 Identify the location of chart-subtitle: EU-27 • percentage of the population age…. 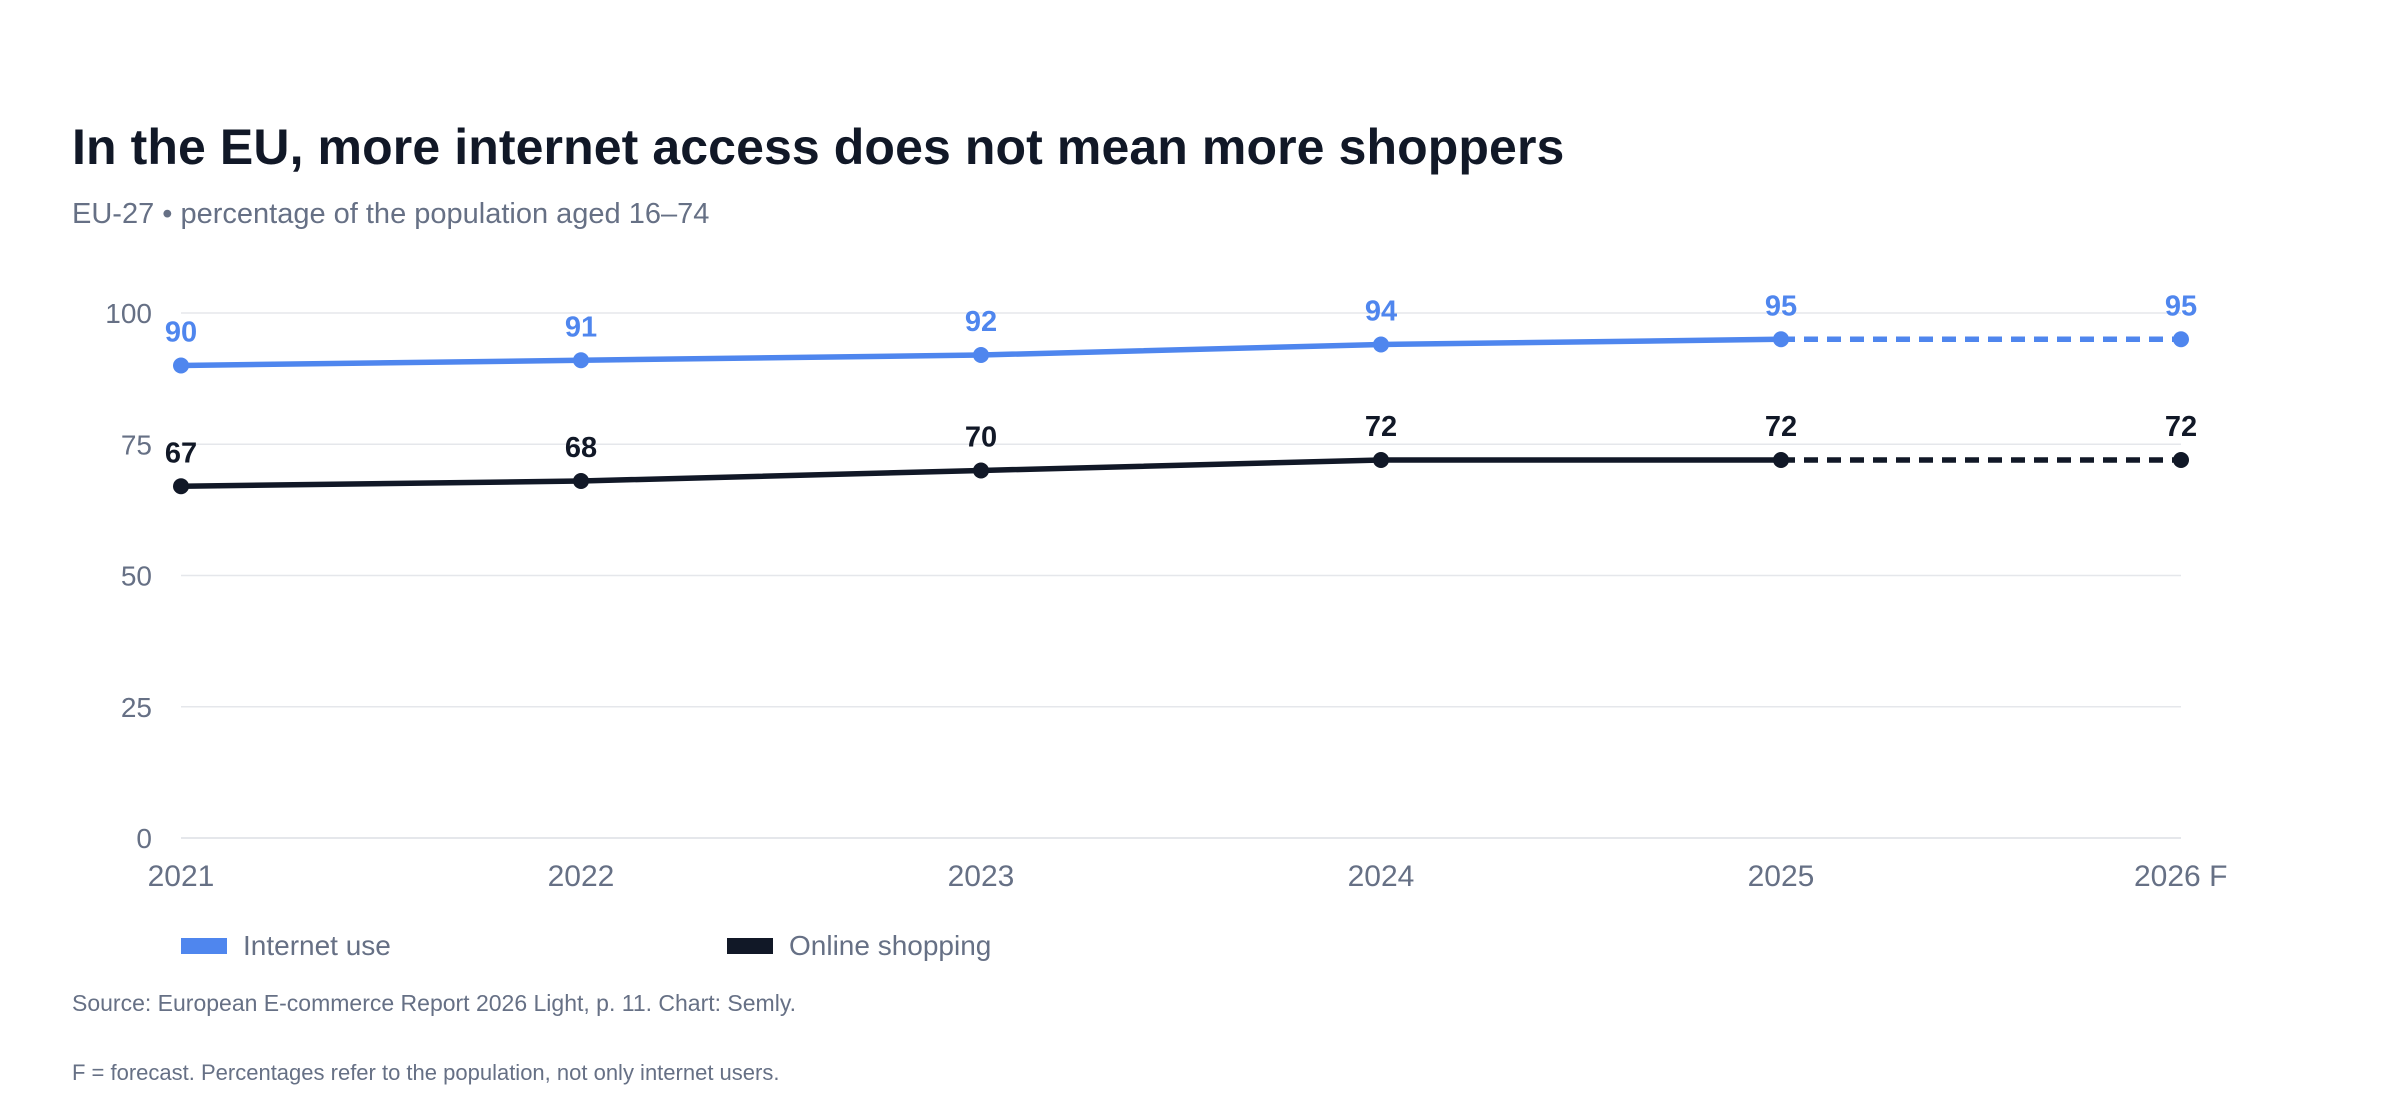
(391, 214).